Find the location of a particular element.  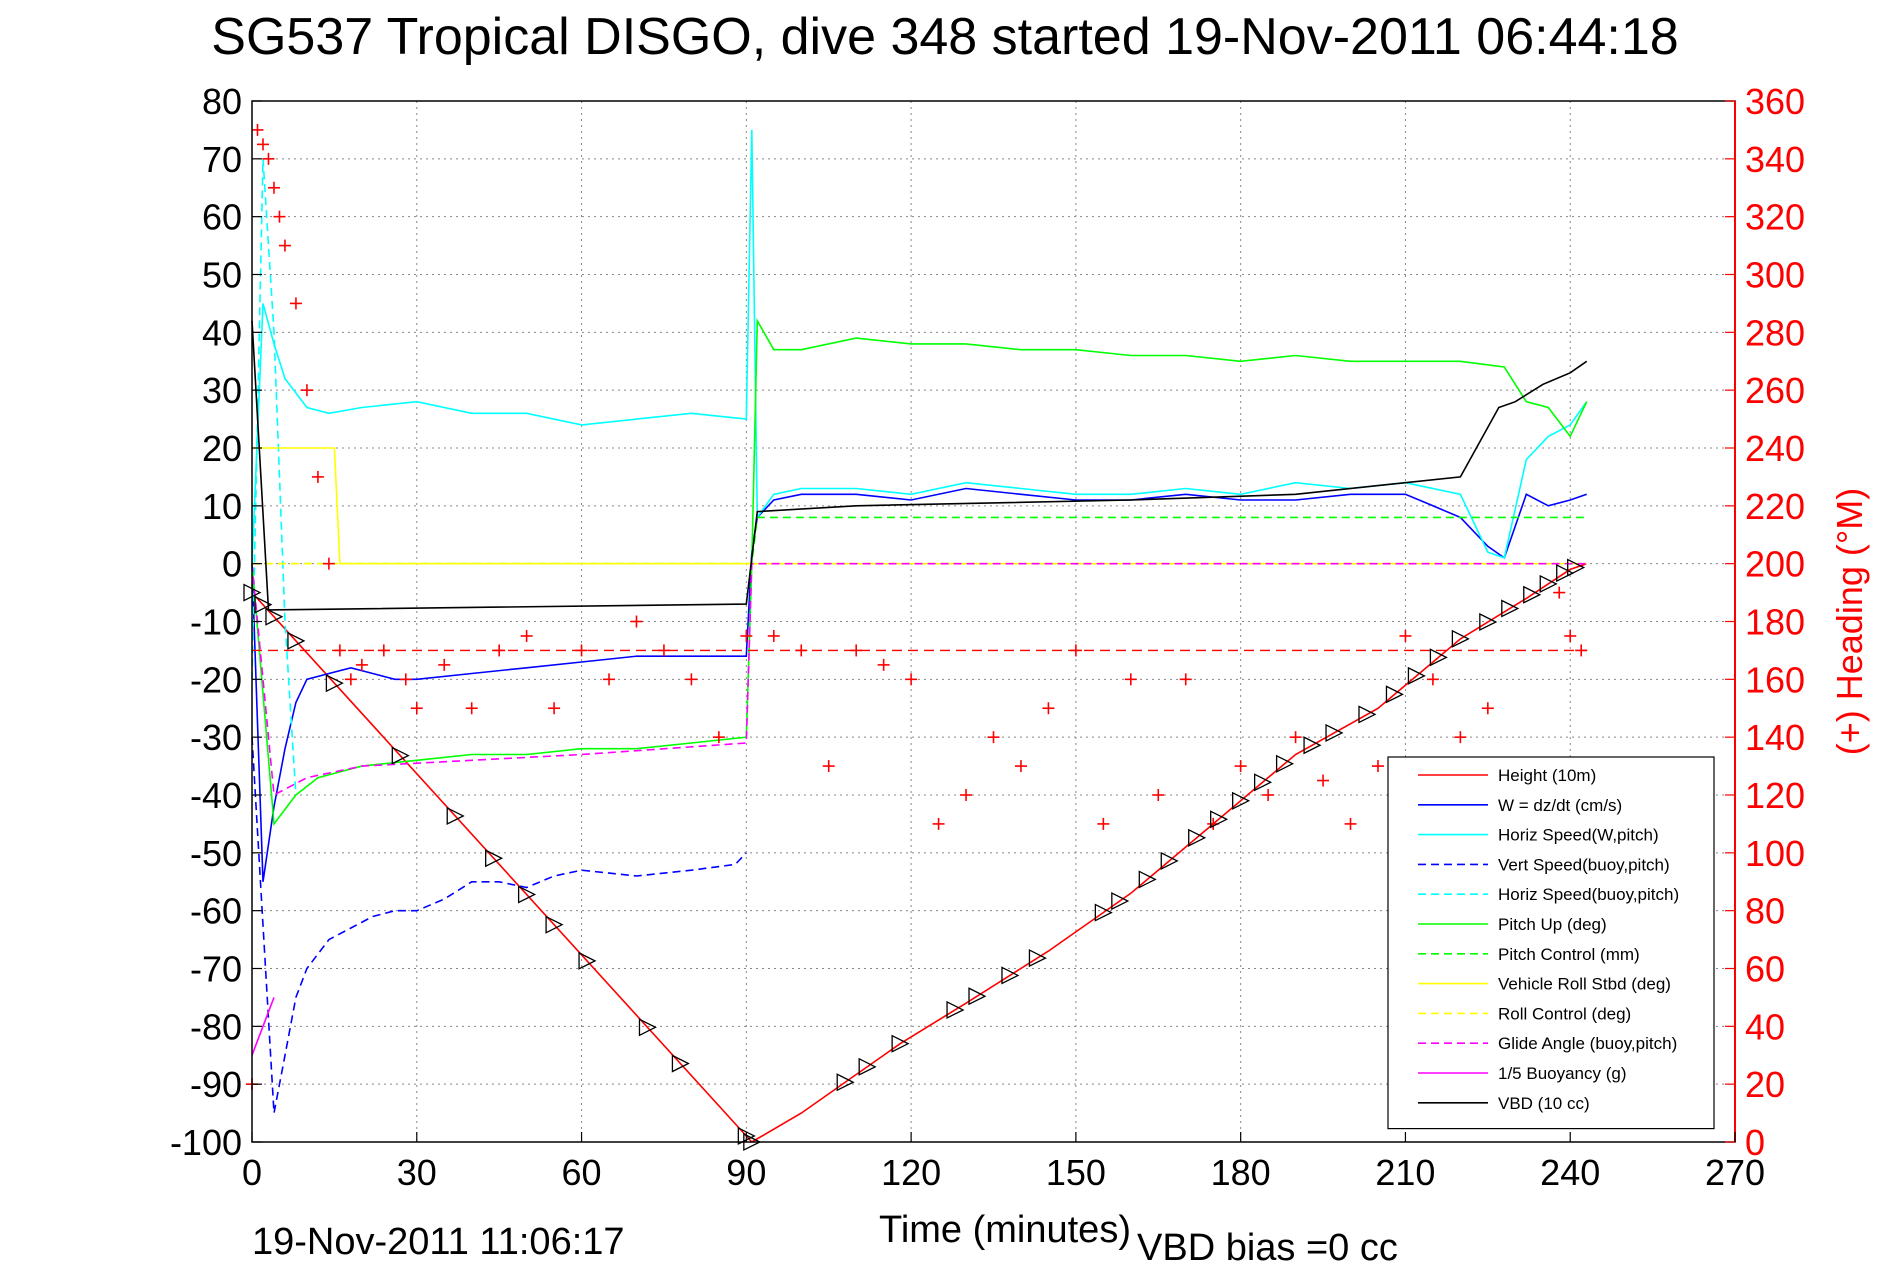

tick-label-x: 0 is located at coordinates (252, 1172).